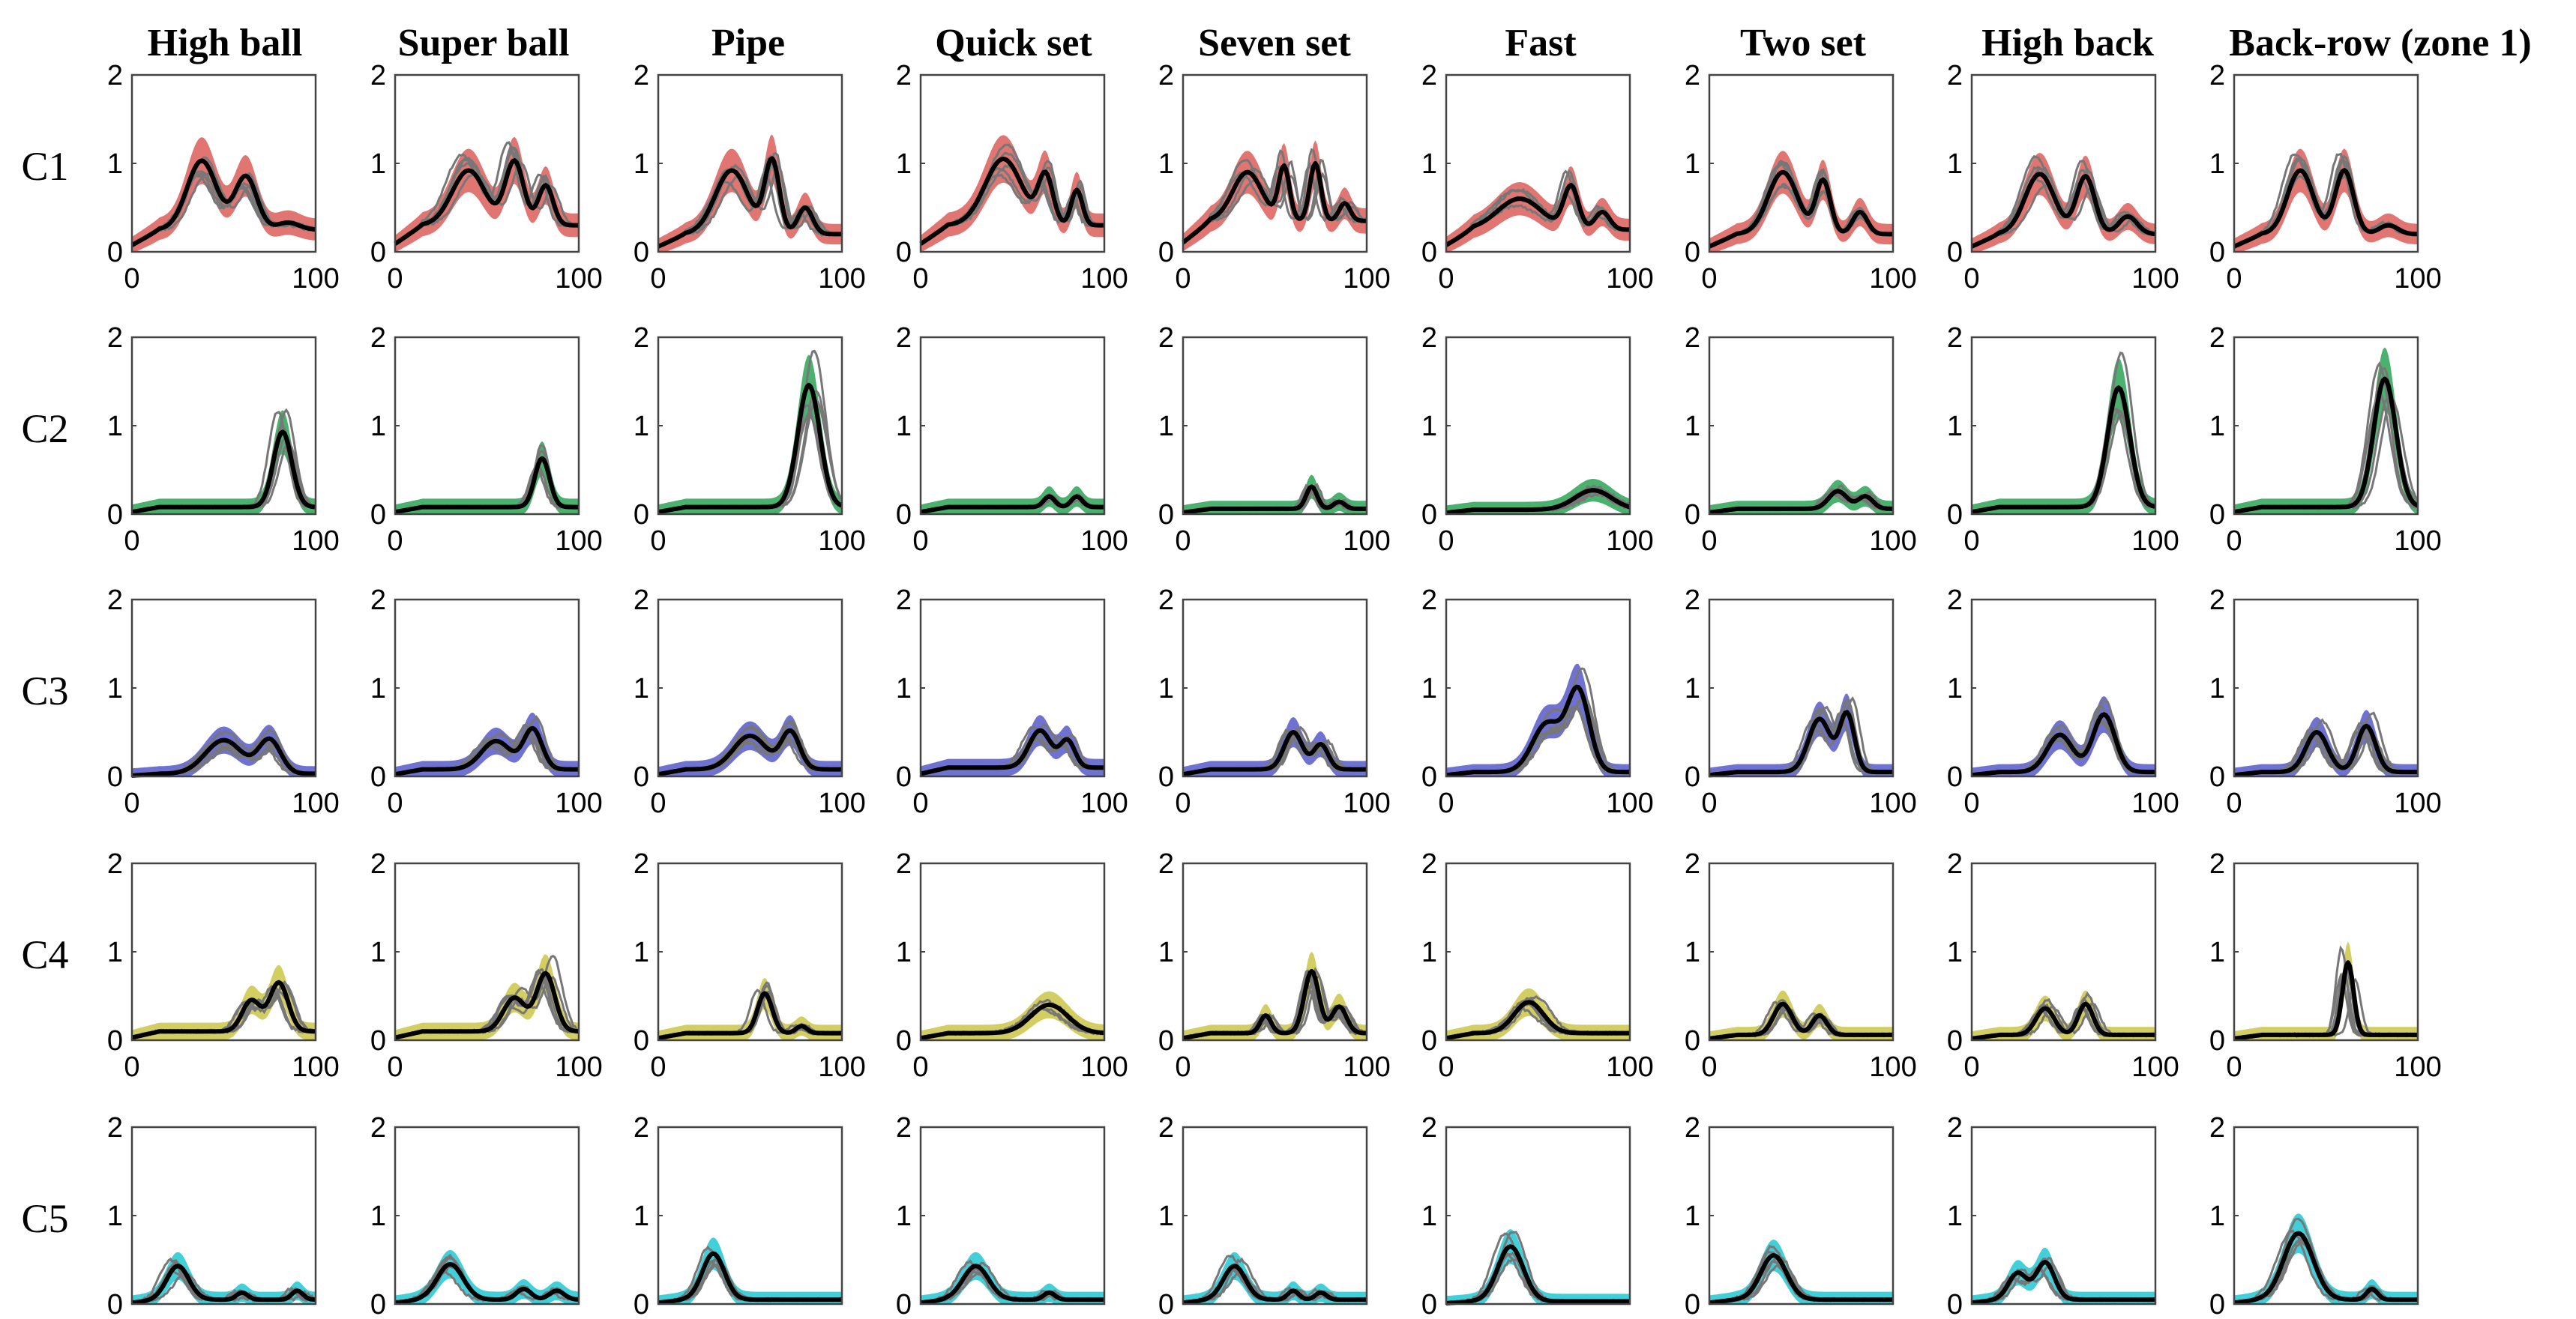 The width and height of the screenshot is (2576, 1319). Describe the element at coordinates (45, 690) in the screenshot. I see `row-label: C3` at that location.